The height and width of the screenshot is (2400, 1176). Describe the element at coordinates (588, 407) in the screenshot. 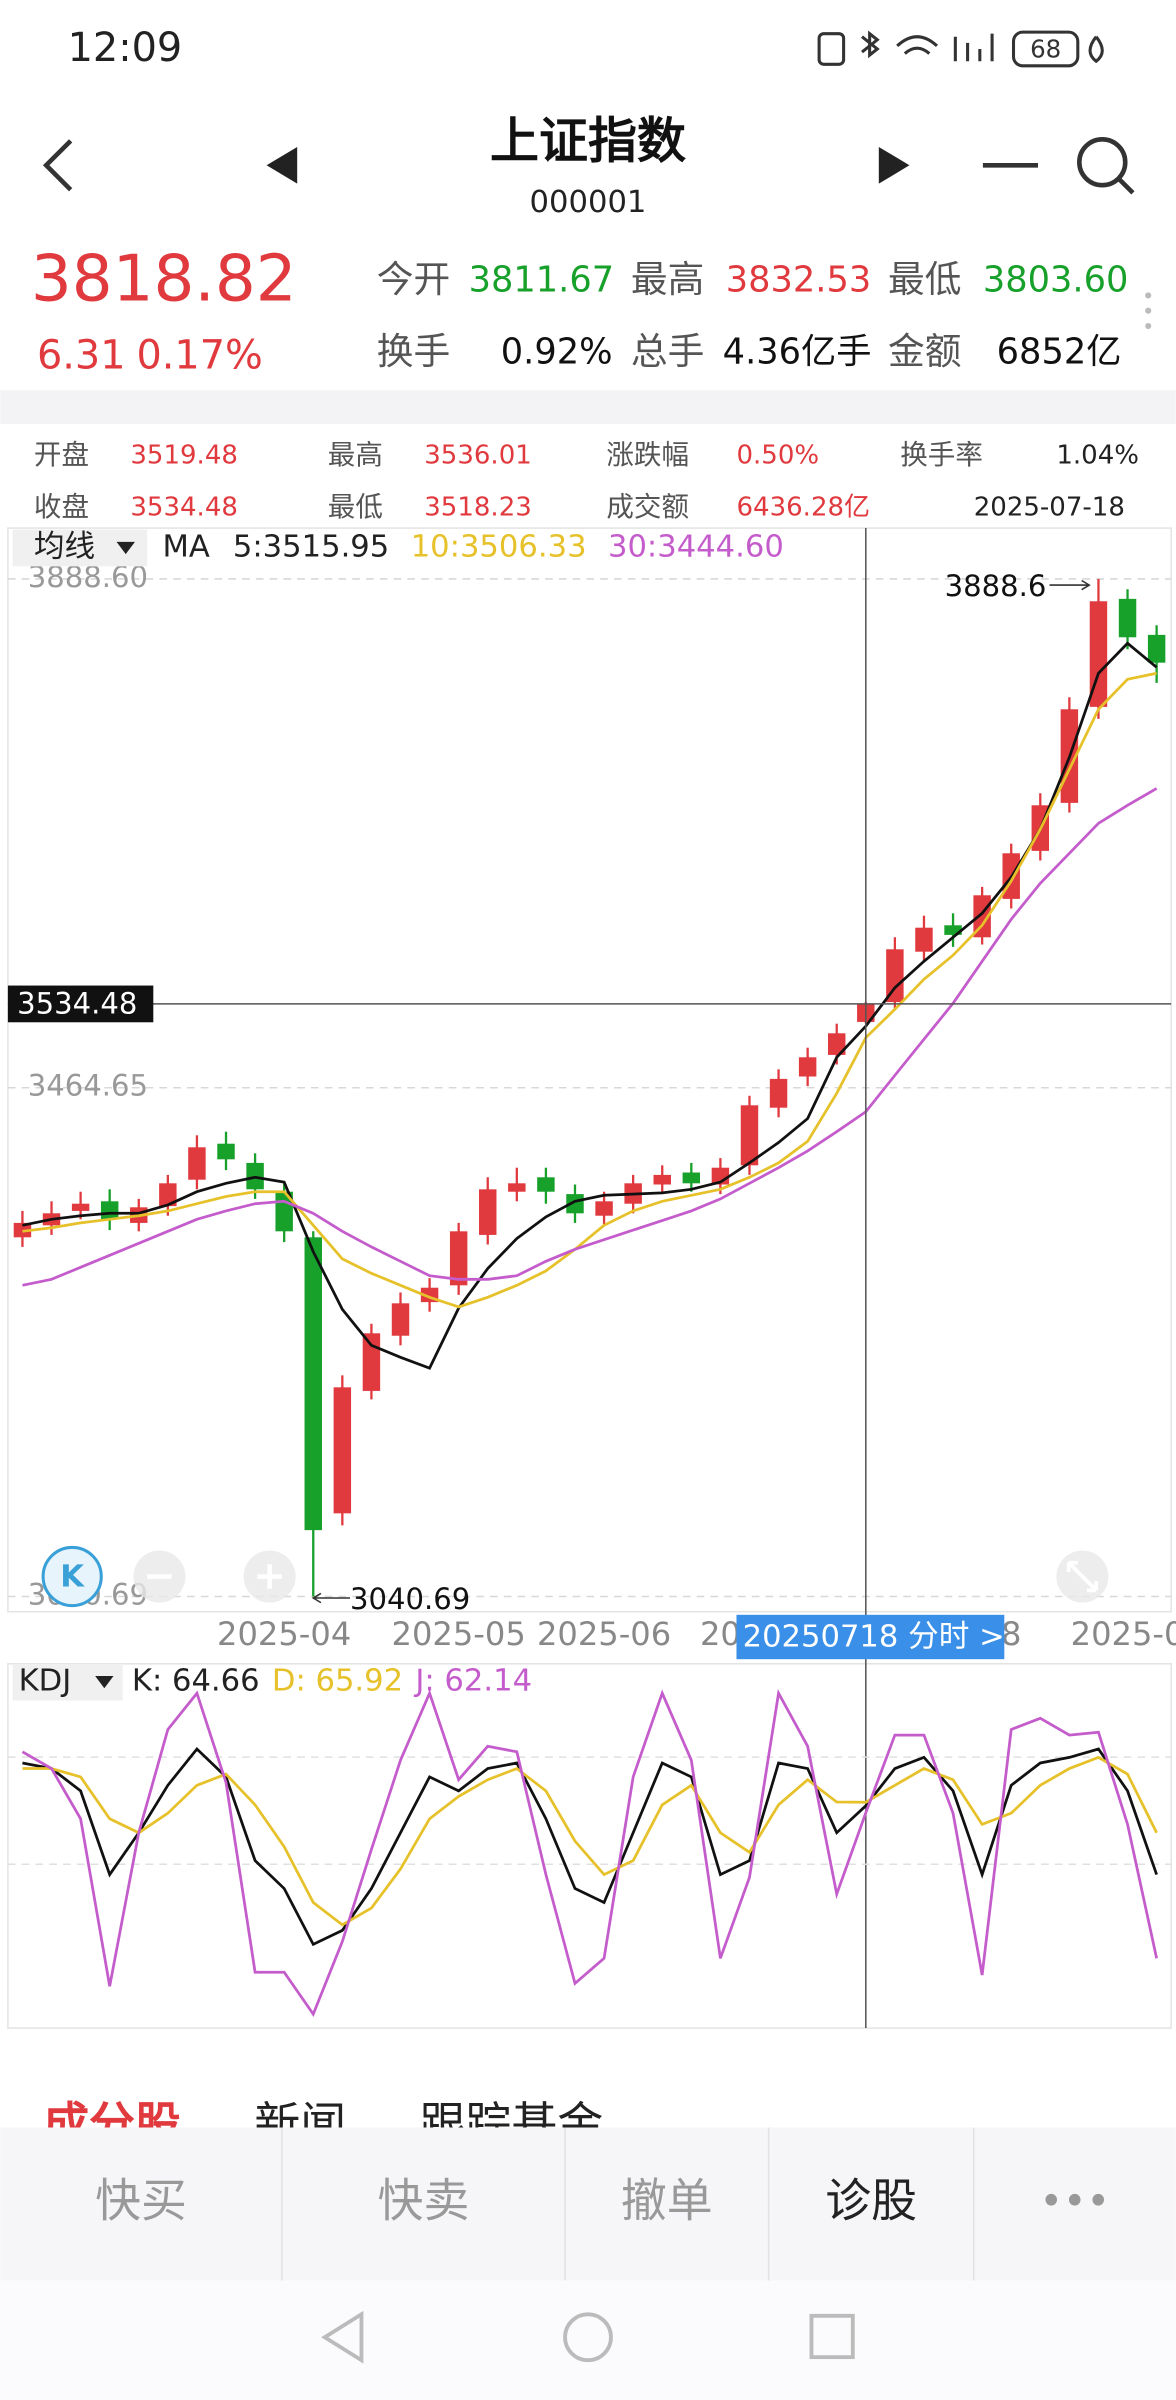

I see `separator` at that location.